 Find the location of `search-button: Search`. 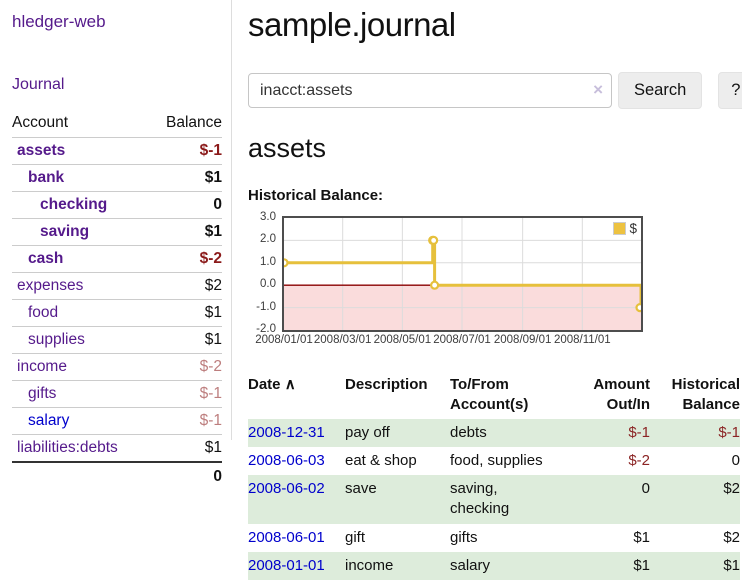

search-button: Search is located at coordinates (660, 90).